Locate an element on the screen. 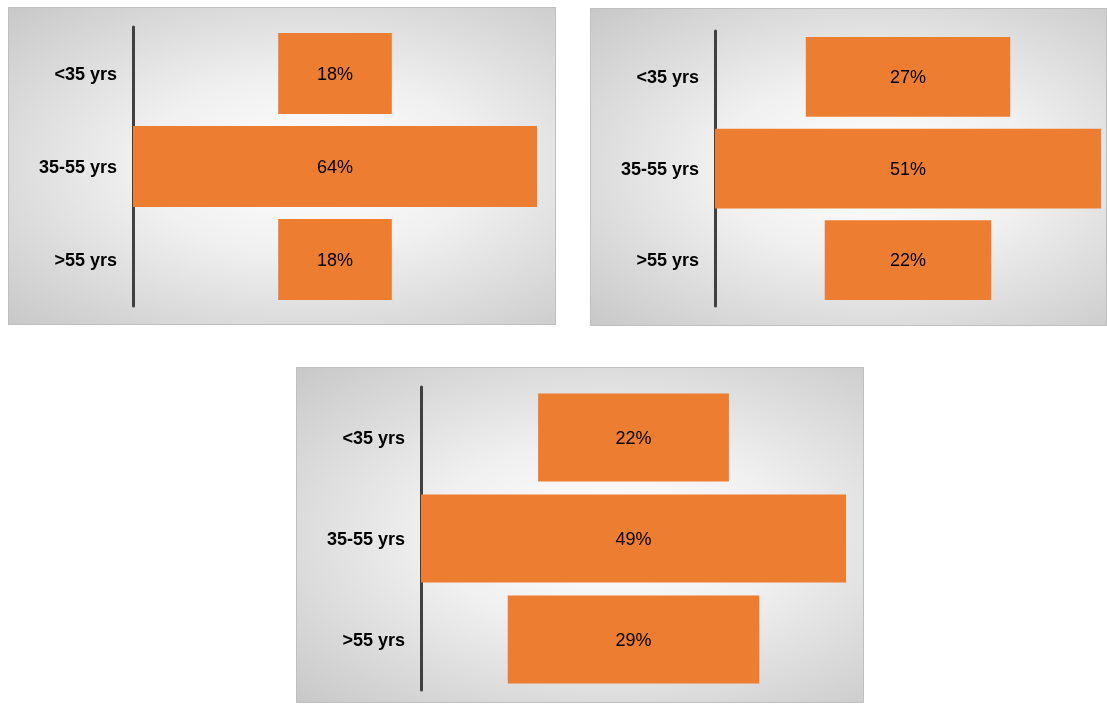 The width and height of the screenshot is (1107, 704). data-label: 49% is located at coordinates (633, 538).